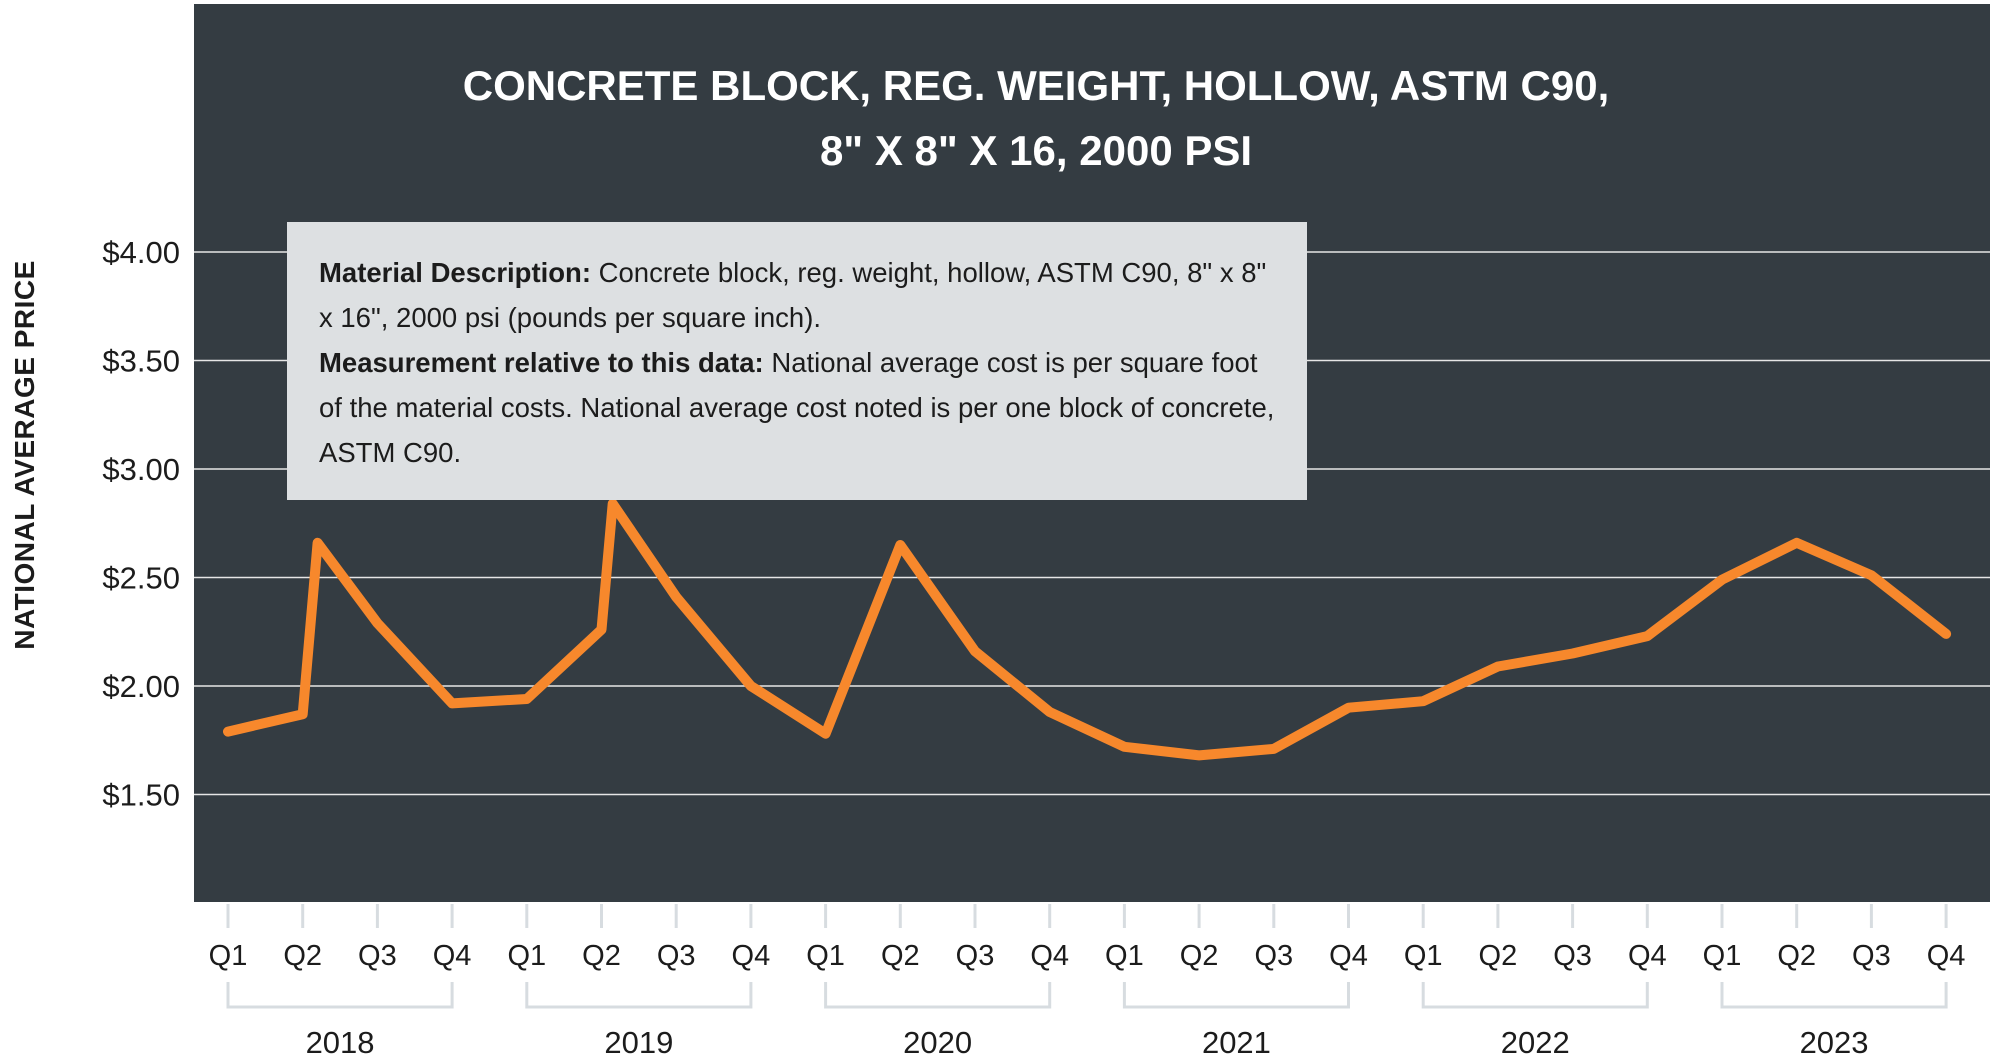  Describe the element at coordinates (141, 469) in the screenshot. I see `y-tick-label: $3.00` at that location.